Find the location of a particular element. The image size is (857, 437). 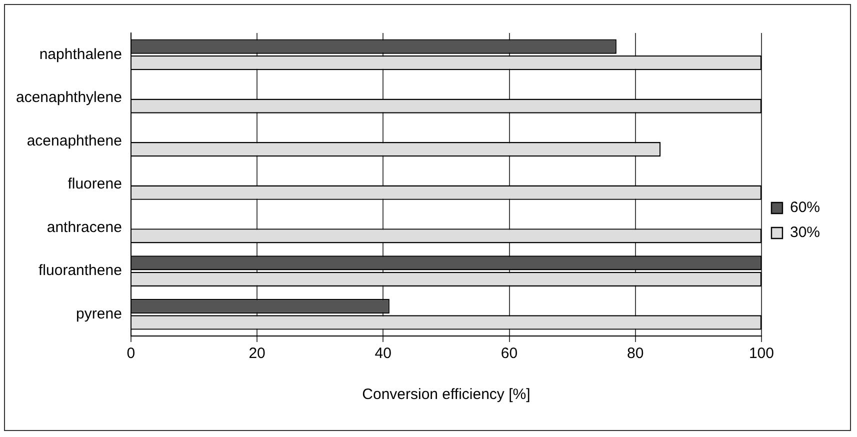

y-tick-label: acenaphthylene is located at coordinates (69, 97).